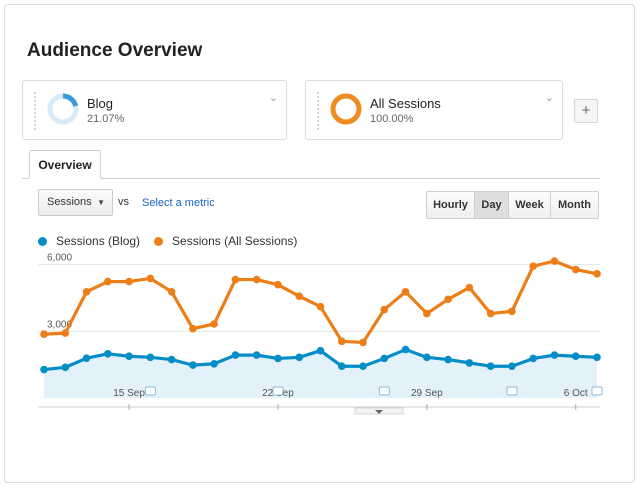  Describe the element at coordinates (492, 205) in the screenshot. I see `day-button: Day` at that location.